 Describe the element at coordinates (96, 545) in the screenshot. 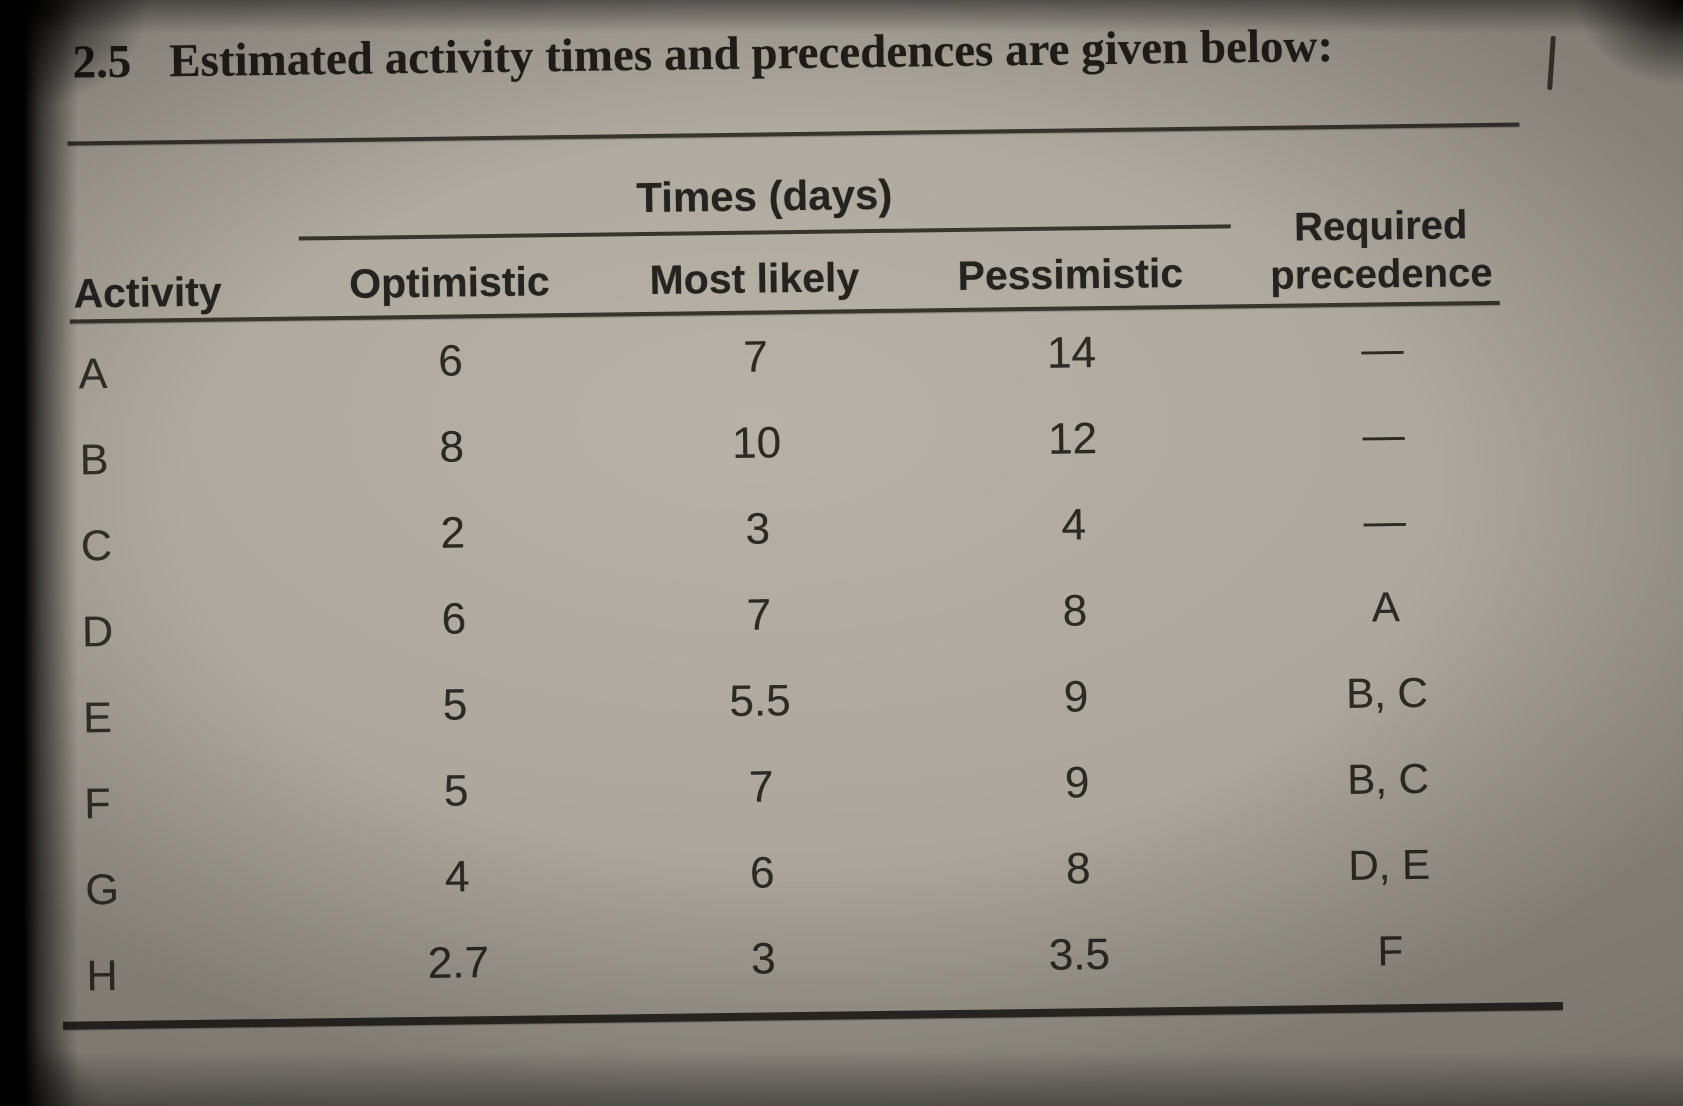

I see `activity-cell: C` at that location.